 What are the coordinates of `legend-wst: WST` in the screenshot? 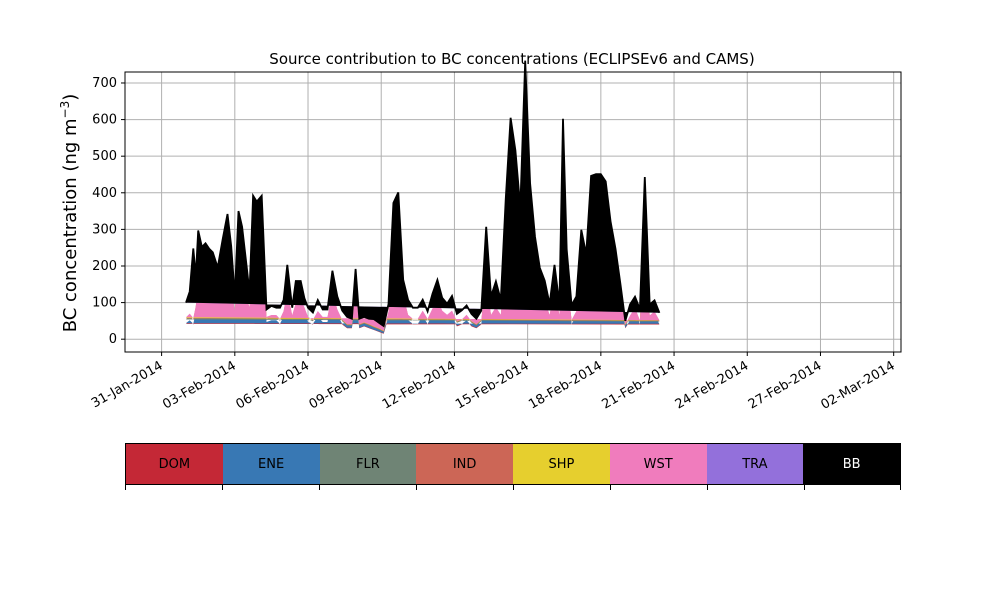 It's located at (658, 464).